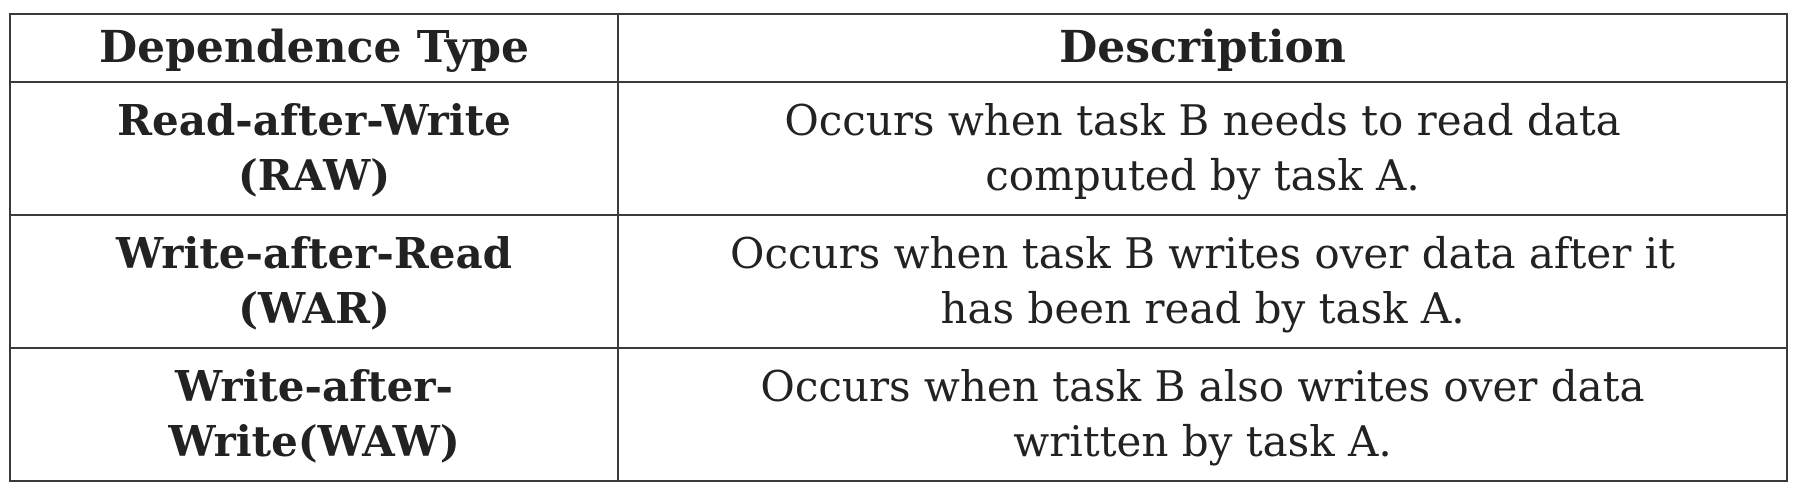 The image size is (1800, 494). Describe the element at coordinates (1202, 48) in the screenshot. I see `header-description: Description` at that location.